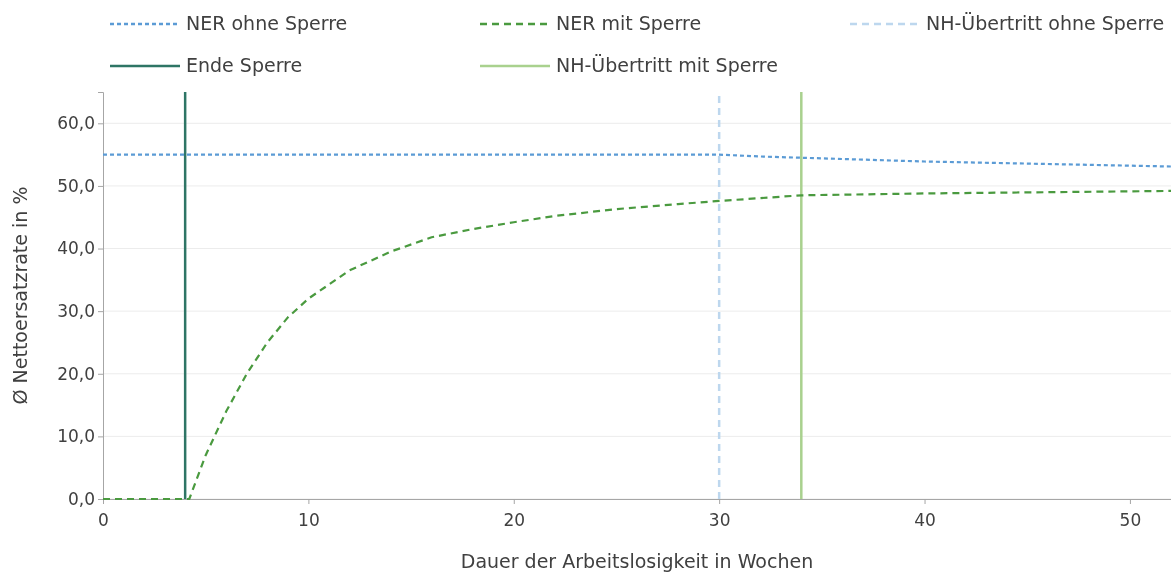 This screenshot has width=1171, height=572. Describe the element at coordinates (637, 561) in the screenshot. I see `x-axis-title: Dauer der Arbeitslosigkeit in Wochen` at that location.